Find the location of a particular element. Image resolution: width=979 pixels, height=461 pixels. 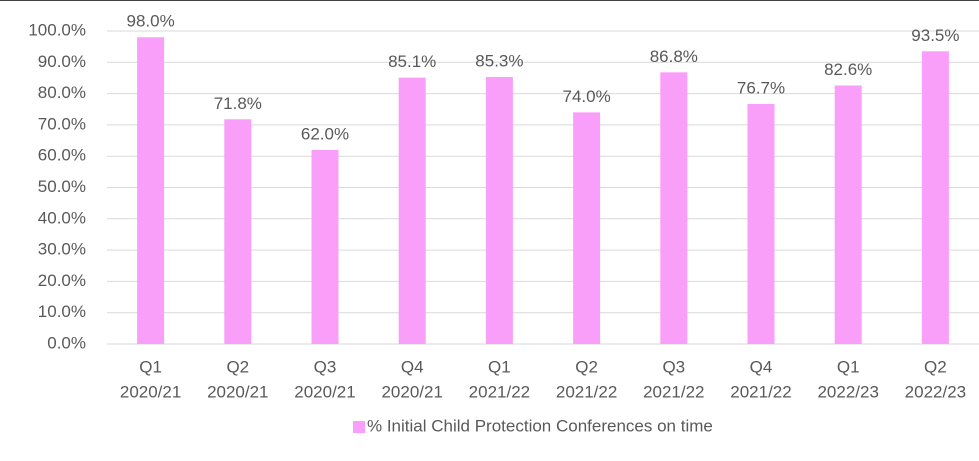

y-tick-label: 100.0% is located at coordinates (57, 29).